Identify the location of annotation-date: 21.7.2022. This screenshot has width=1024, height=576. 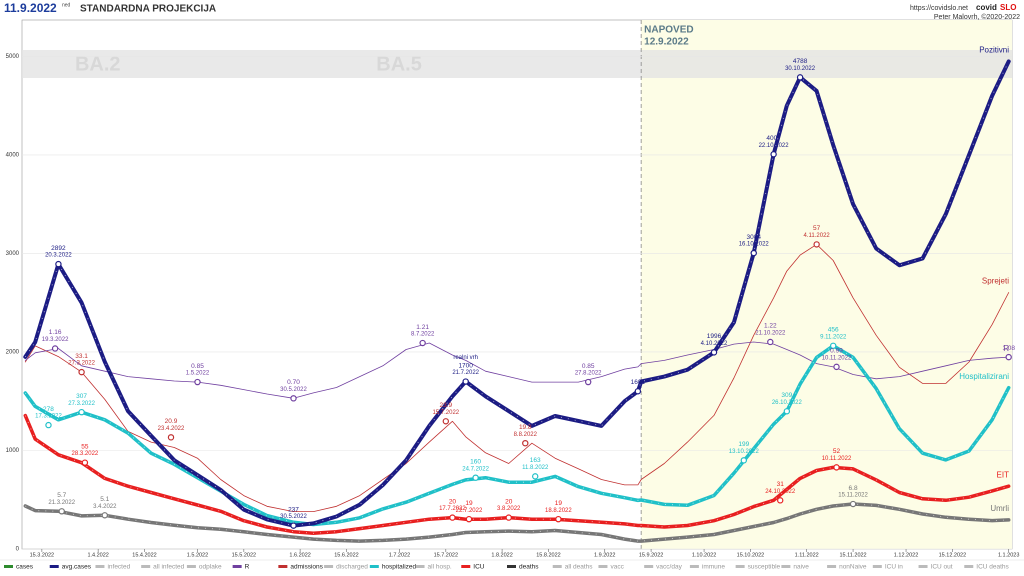
(465, 373).